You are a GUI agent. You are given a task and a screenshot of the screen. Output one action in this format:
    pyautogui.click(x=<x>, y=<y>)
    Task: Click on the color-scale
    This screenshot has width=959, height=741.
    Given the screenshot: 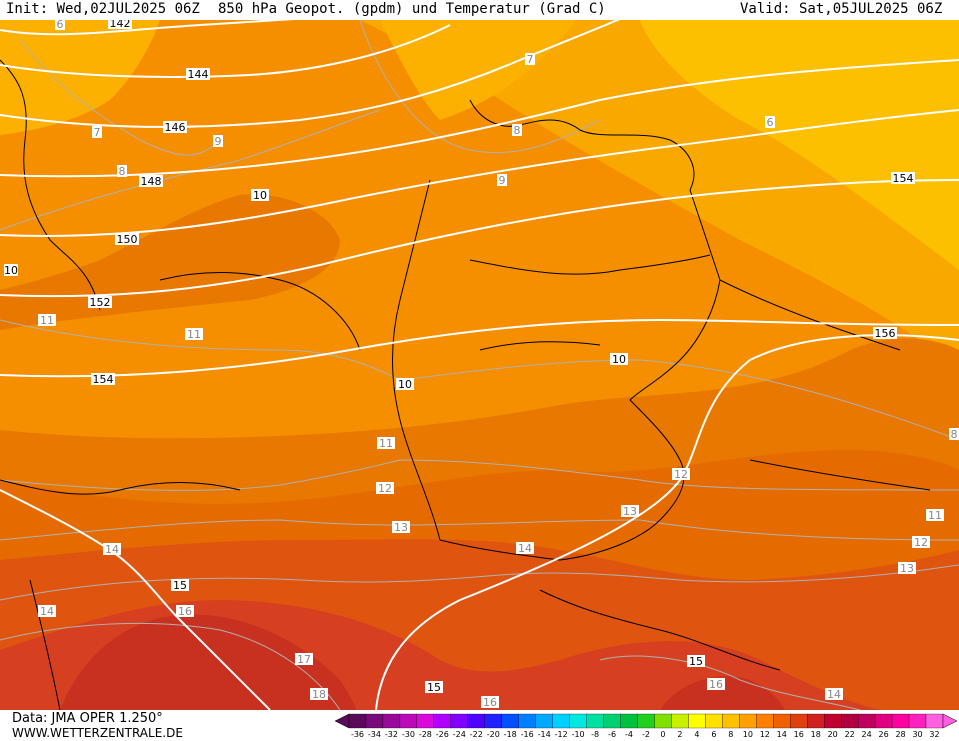 What is the action you would take?
    pyautogui.click(x=646, y=721)
    